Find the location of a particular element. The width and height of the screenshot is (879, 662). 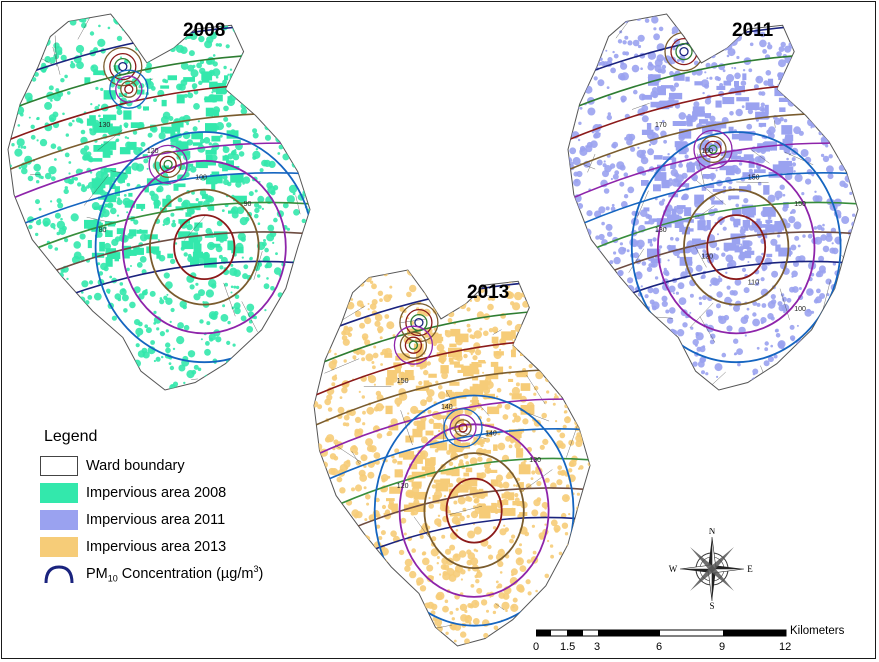

legend-swatch-ward is located at coordinates (59, 465).